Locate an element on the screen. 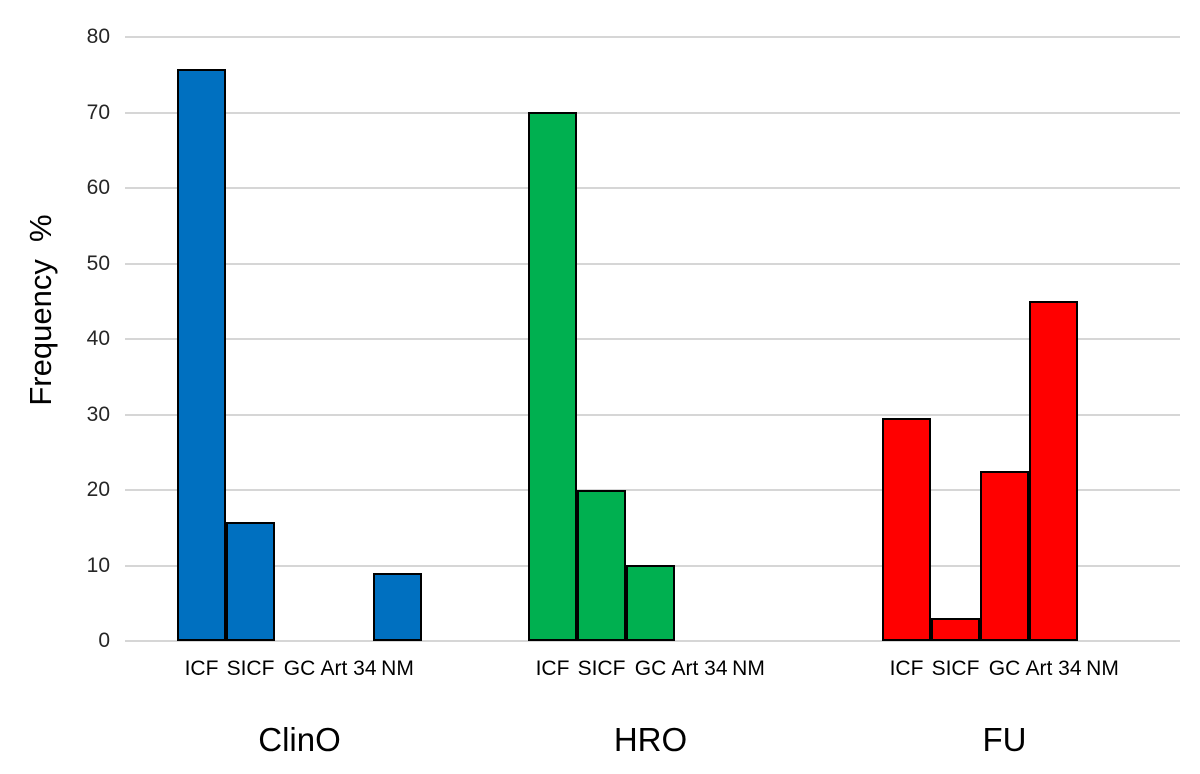  category-label-fu-art-34: Art 34 is located at coordinates (1053, 668).